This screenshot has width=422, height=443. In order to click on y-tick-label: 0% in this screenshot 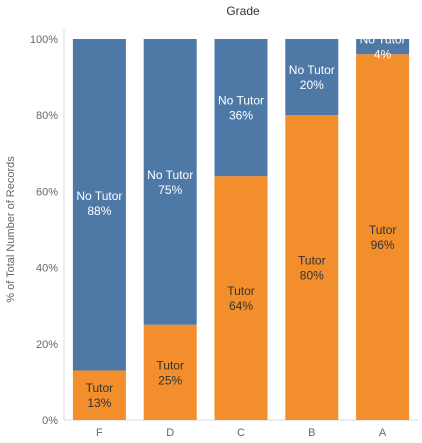, I will do `click(50, 421)`.